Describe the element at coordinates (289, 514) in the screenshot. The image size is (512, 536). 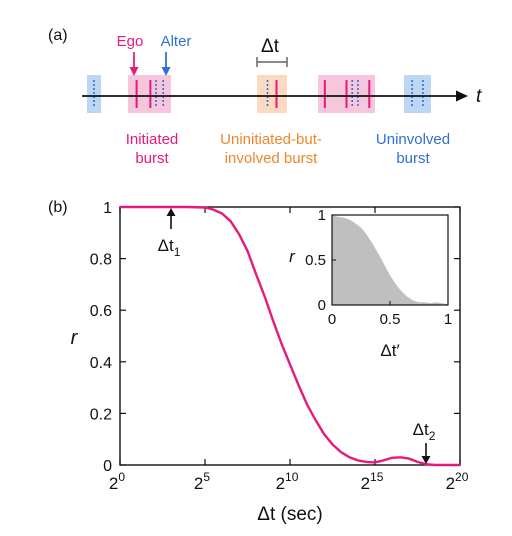
I see `main-x-axis-label: Δt (sec)` at that location.